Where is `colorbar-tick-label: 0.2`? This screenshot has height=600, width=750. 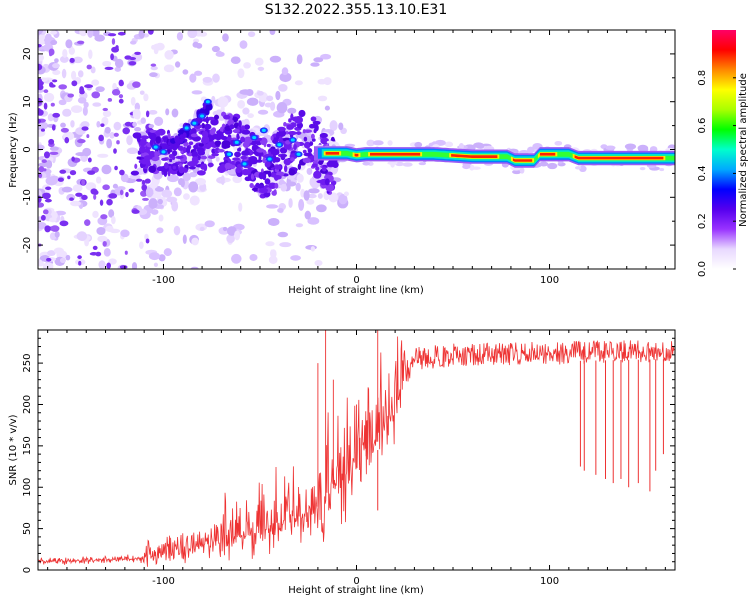 colorbar-tick-label: 0.2 is located at coordinates (702, 221).